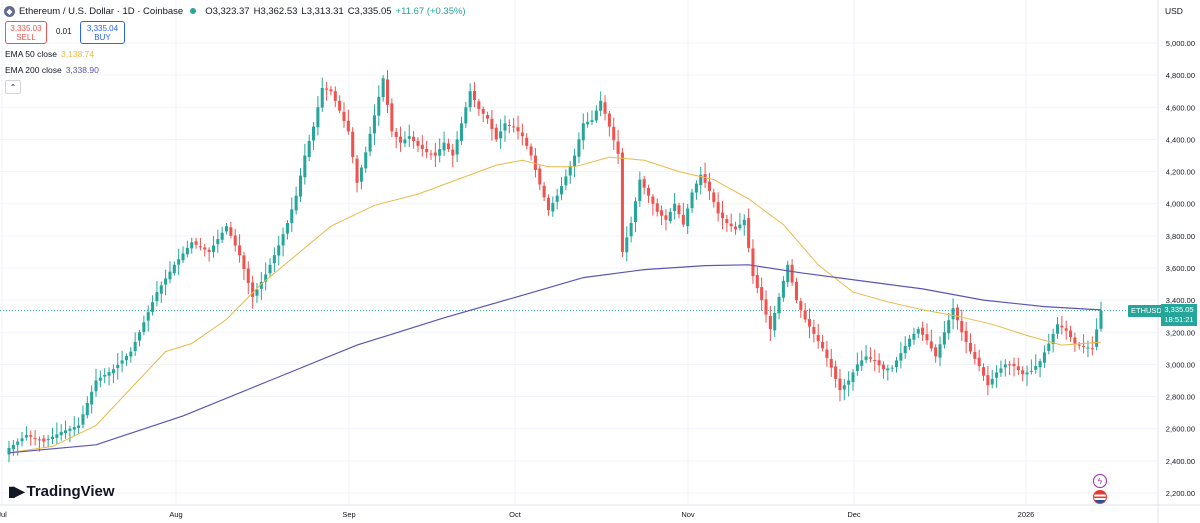 The height and width of the screenshot is (523, 1200). Describe the element at coordinates (61, 491) in the screenshot. I see `tradingview-logo: ▮▶ TradingView` at that location.